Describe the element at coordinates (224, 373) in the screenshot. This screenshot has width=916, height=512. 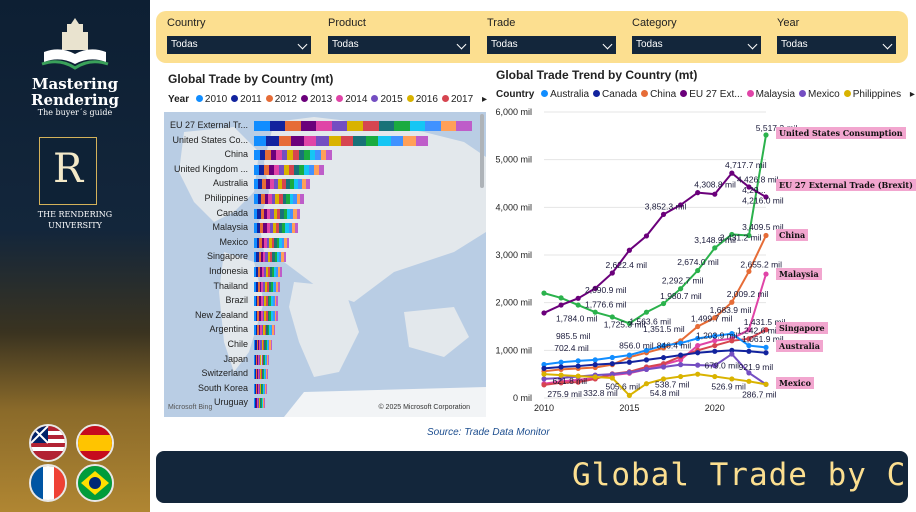
I see `country-bar-label: Switzerland` at that location.